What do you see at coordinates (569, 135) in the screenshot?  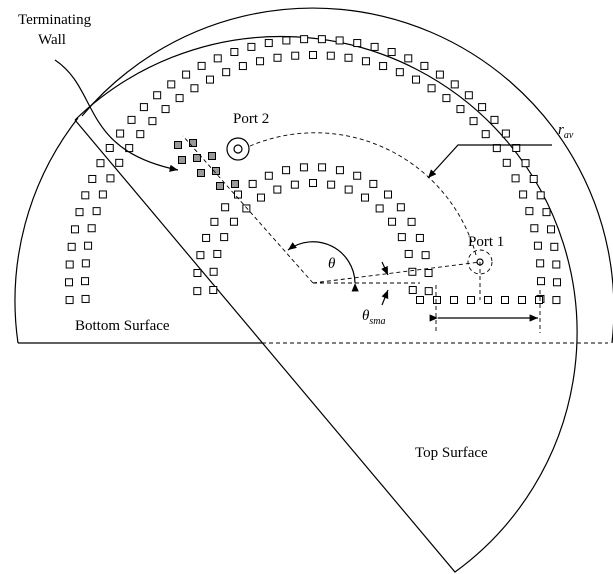 I see `r-av-sub: av` at bounding box center [569, 135].